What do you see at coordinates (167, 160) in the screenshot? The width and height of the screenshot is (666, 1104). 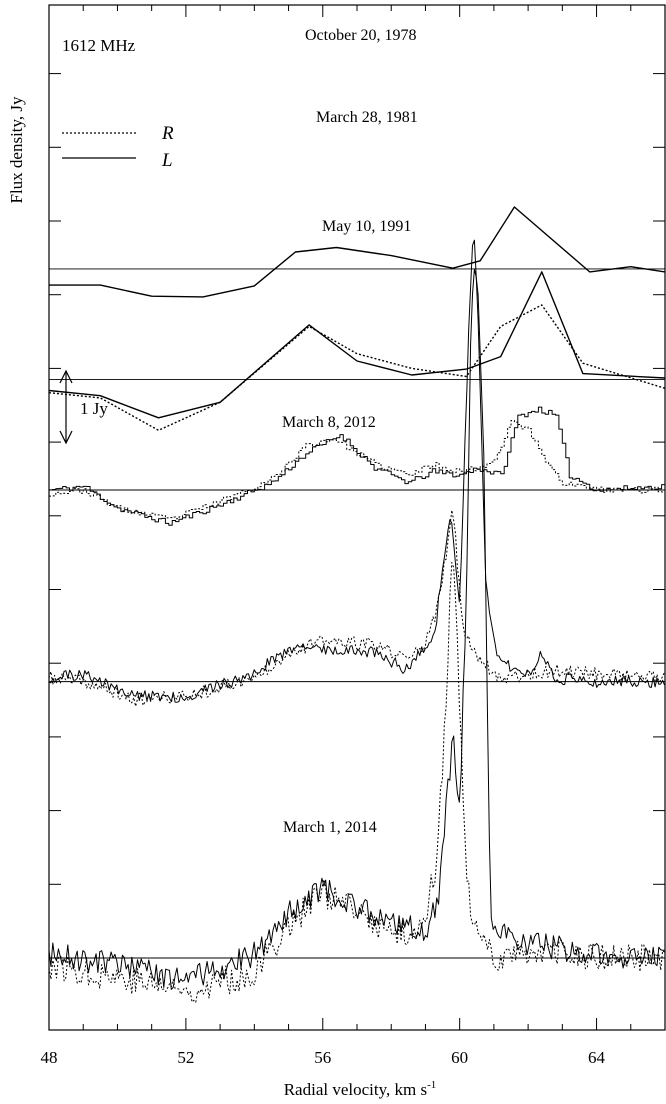 I see `legend-label-l: L` at bounding box center [167, 160].